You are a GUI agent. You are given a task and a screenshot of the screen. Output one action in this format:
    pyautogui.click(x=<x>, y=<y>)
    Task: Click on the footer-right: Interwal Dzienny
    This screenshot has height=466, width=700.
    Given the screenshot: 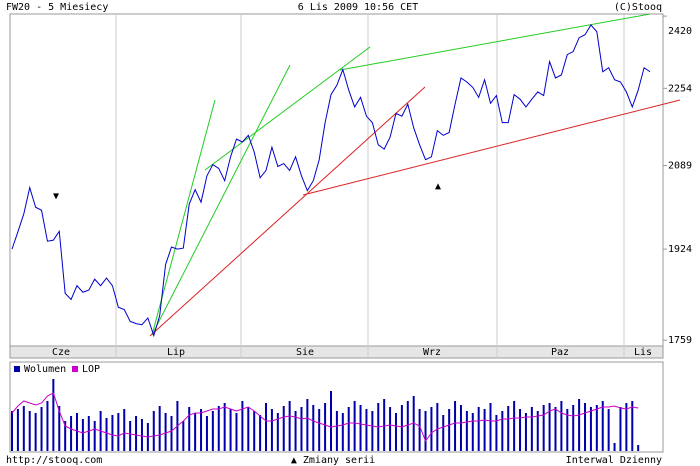 What is the action you would take?
    pyautogui.click(x=614, y=460)
    